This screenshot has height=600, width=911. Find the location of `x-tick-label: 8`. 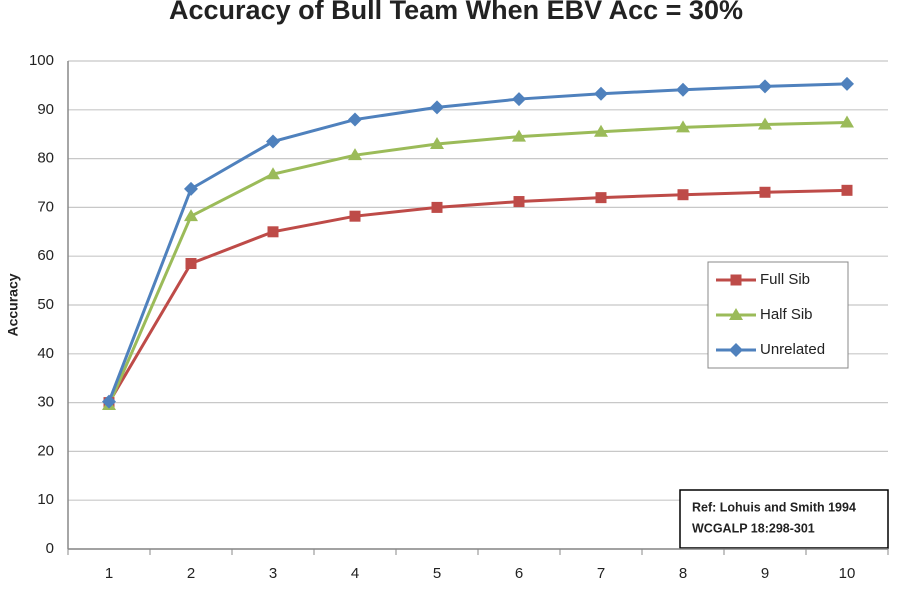

x-tick-label: 8 is located at coordinates (683, 573).